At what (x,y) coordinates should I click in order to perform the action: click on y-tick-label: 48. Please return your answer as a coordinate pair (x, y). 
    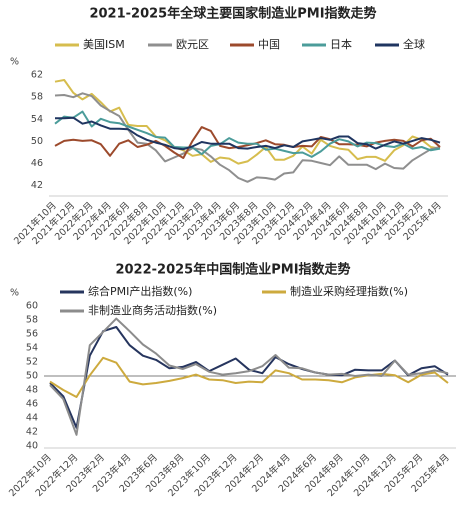
    Looking at the image, I should click on (32, 390).